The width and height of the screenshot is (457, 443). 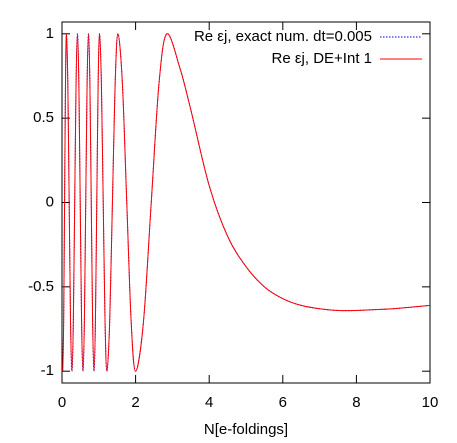 I want to click on x-tick-label: 0, so click(x=62, y=402).